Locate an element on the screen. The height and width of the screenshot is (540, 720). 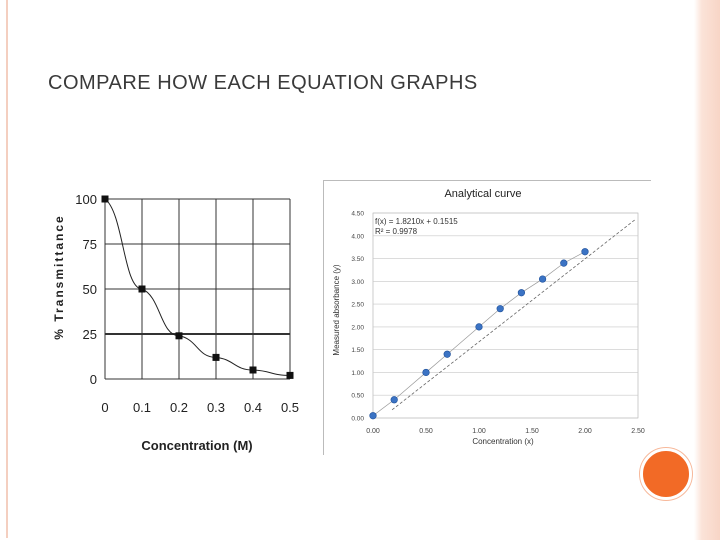
chart2-grid is located at coordinates (505, 315).